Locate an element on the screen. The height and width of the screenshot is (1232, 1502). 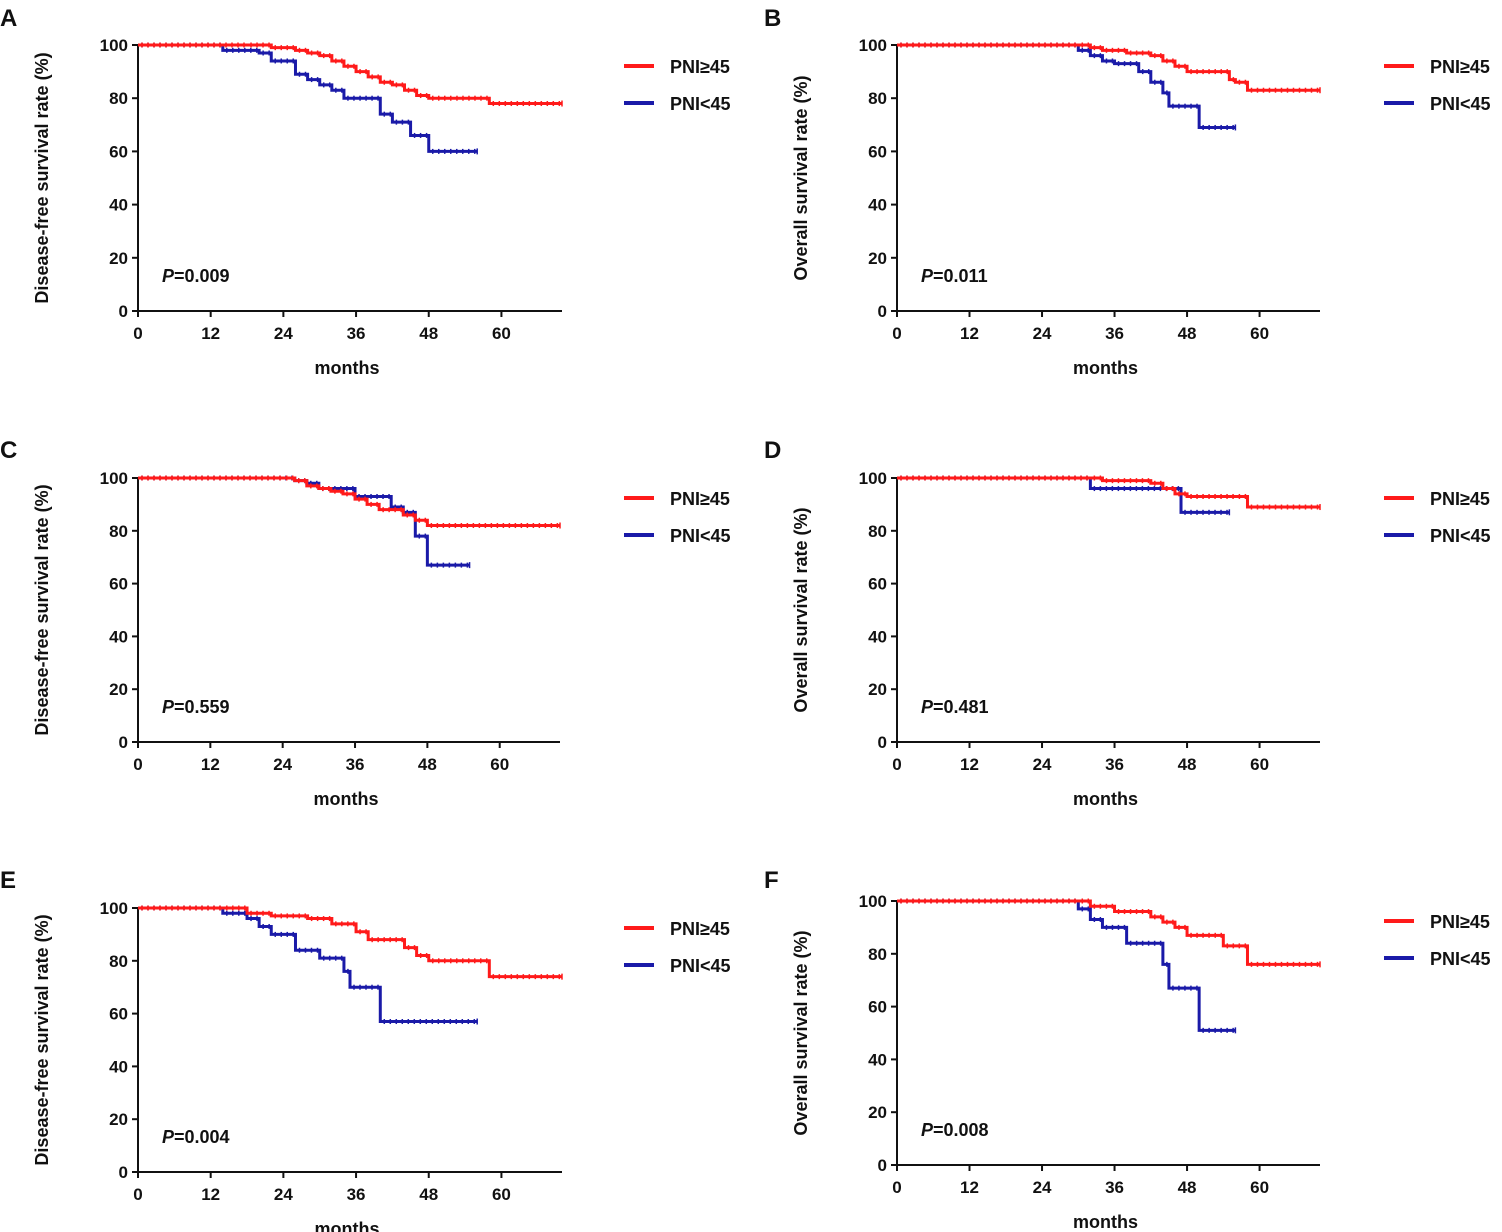
p-value-number: =0.559 is located at coordinates (202, 707).